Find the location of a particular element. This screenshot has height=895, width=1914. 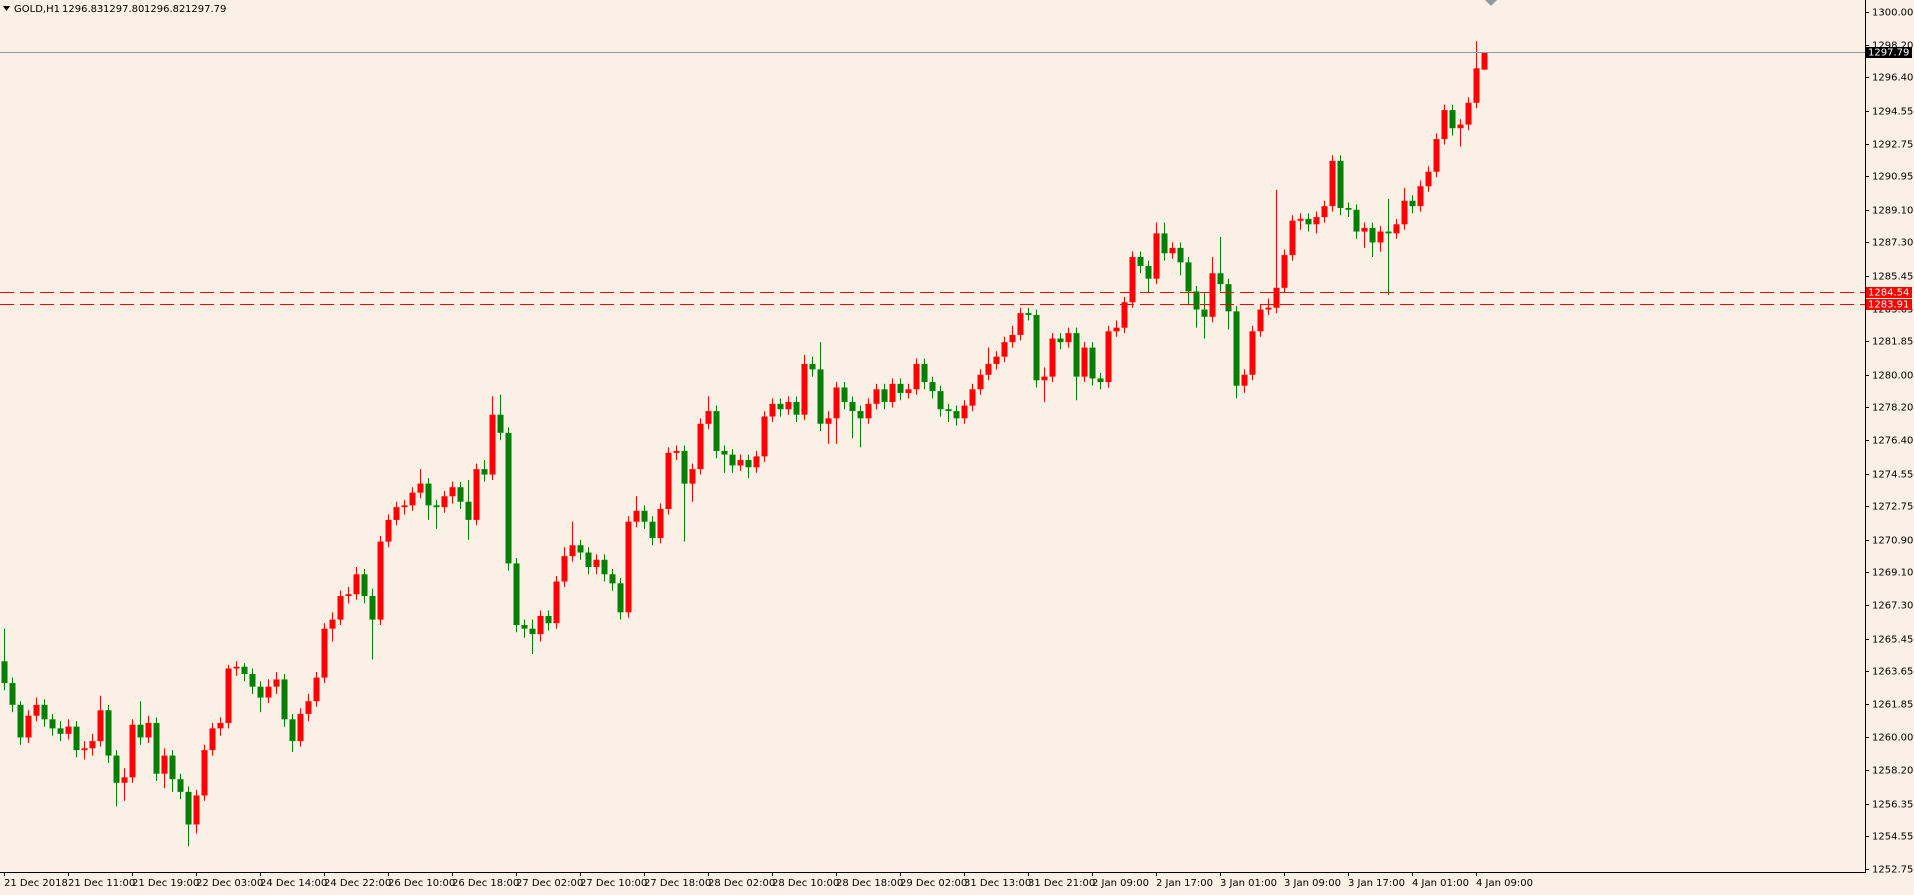

x-tick-label: 27 Dec 02:00 is located at coordinates (549, 883).